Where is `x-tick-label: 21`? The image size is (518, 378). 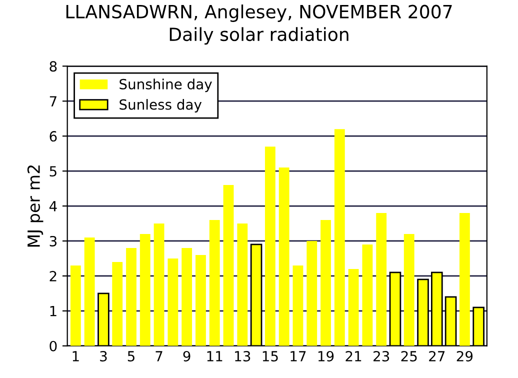 x-tick-label: 21 is located at coordinates (354, 356).